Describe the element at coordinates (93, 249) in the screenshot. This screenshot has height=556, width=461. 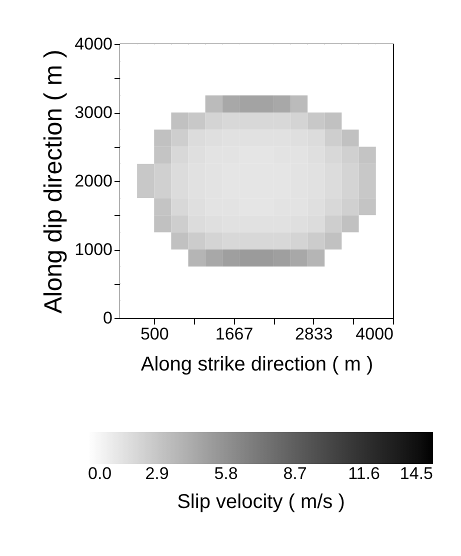
I see `y-tick-label: 1000` at that location.